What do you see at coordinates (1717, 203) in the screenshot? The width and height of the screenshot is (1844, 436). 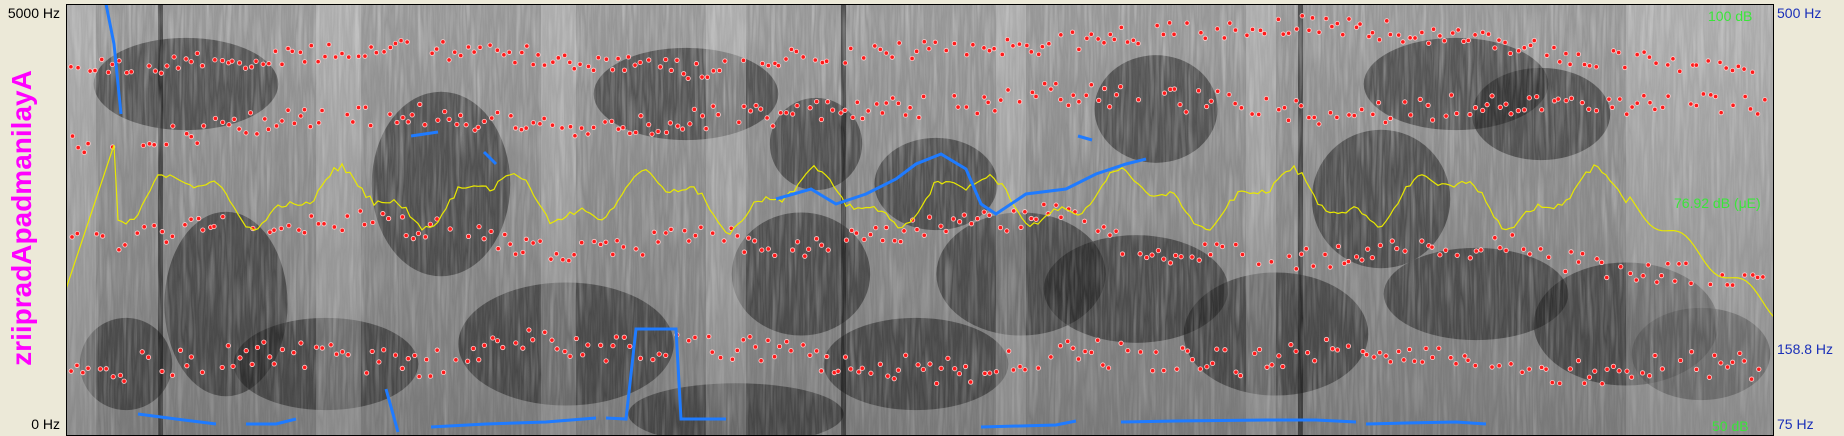 I see `intensity-cursor-label: 76.92 dB (μE)` at bounding box center [1717, 203].